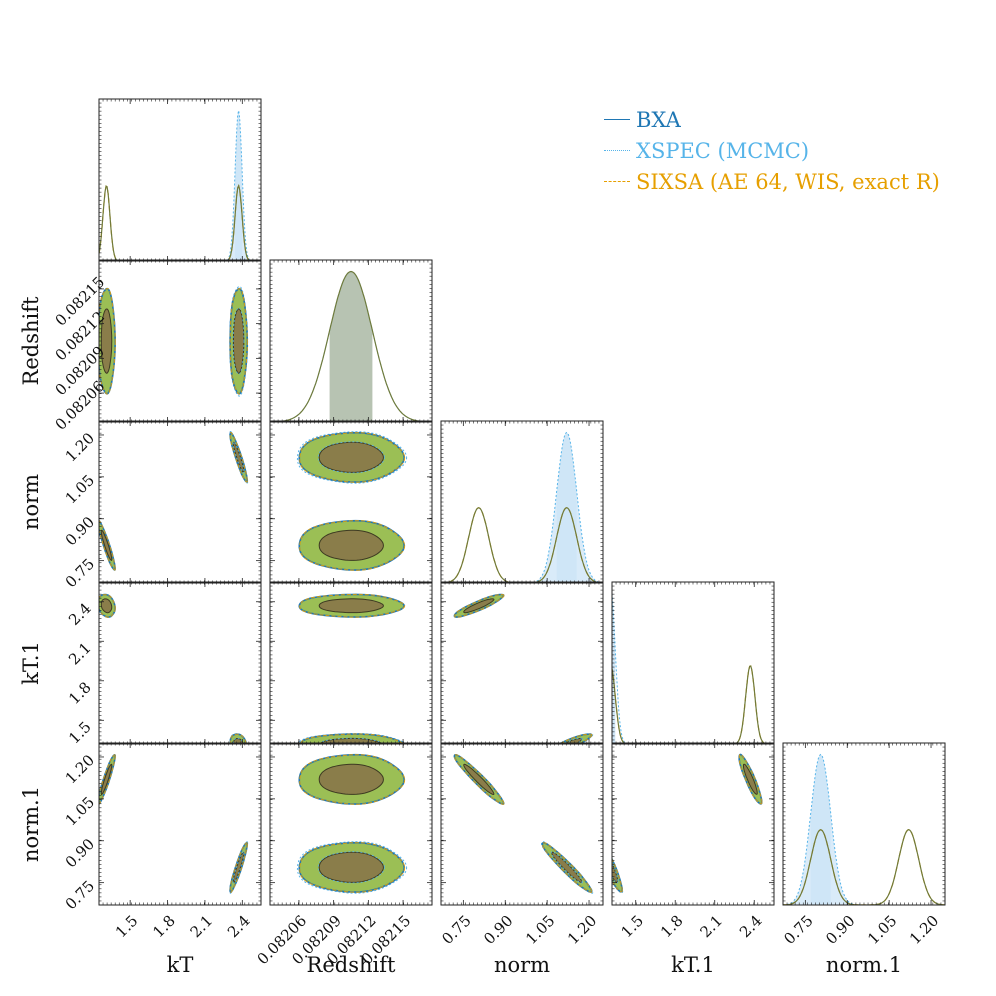  I want to click on tick-label-x-kT: 2.1, so click(202, 927).